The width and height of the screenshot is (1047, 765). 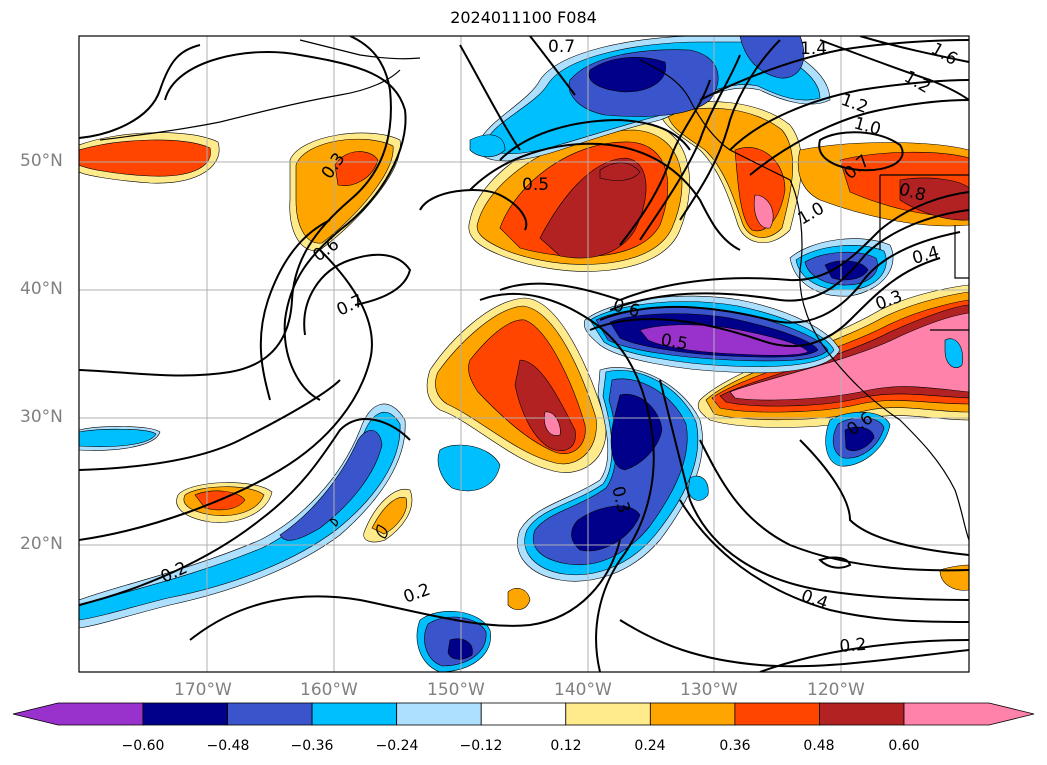 What do you see at coordinates (41, 417) in the screenshot?
I see `lat-label-30n: 30°N` at bounding box center [41, 417].